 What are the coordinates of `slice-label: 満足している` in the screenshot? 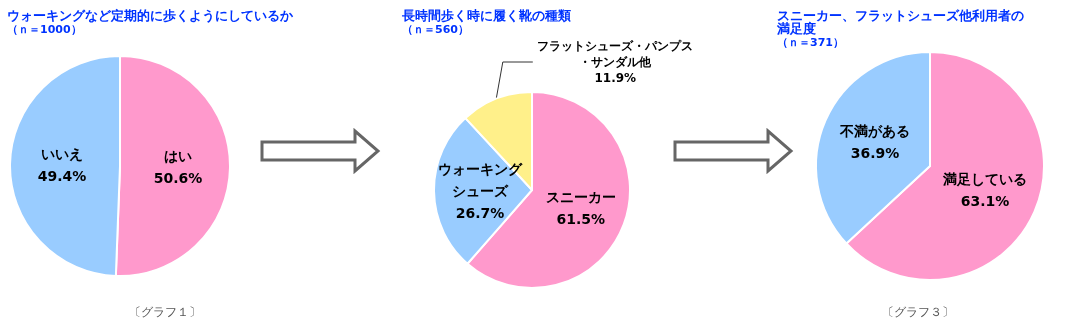 It's located at (984, 179).